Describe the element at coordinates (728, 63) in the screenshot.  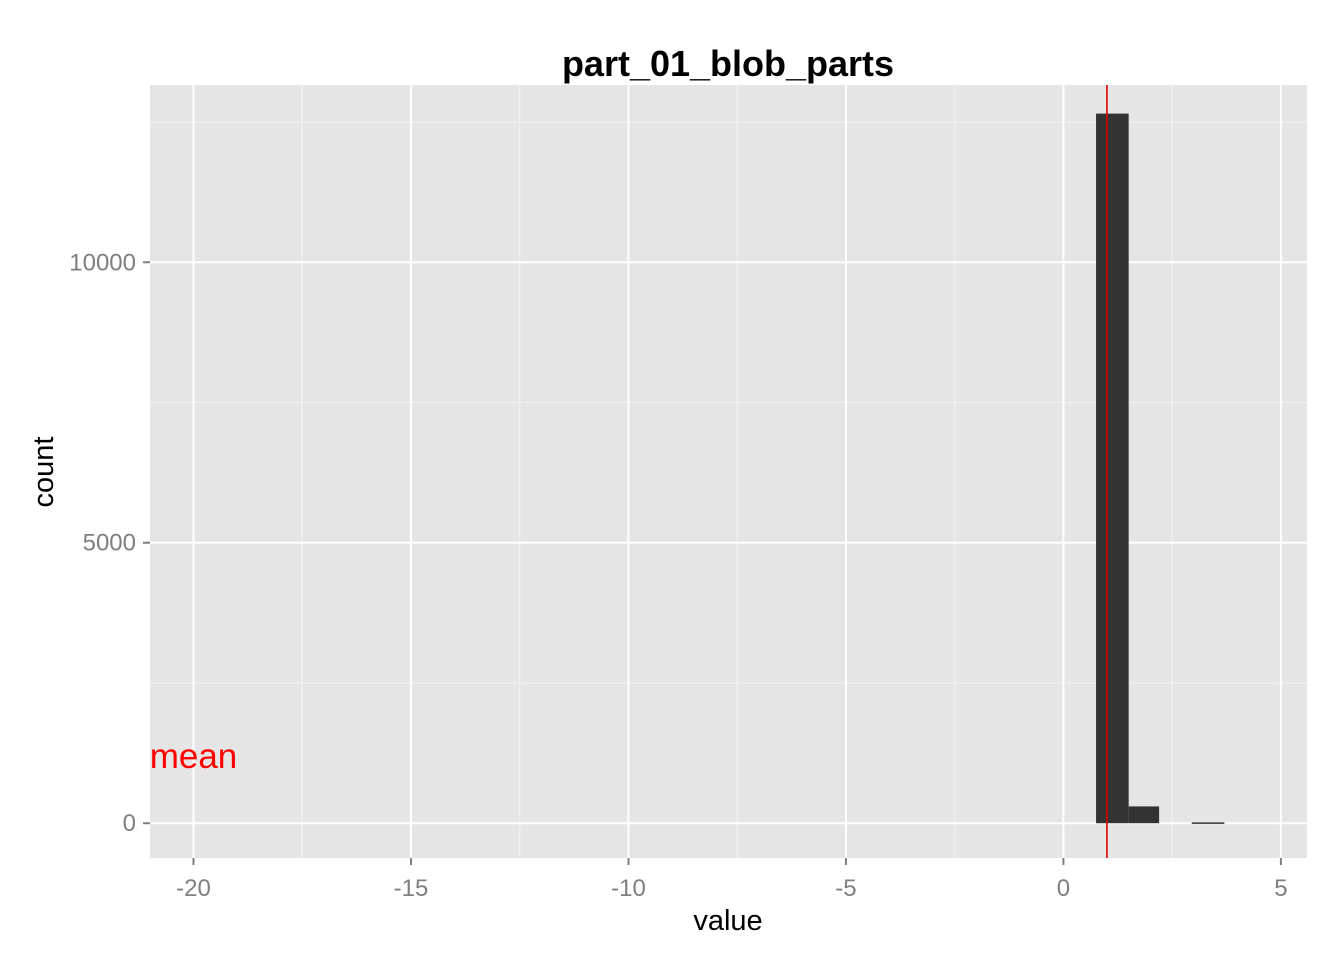
I see `chart-title: part_01_blob_parts` at that location.